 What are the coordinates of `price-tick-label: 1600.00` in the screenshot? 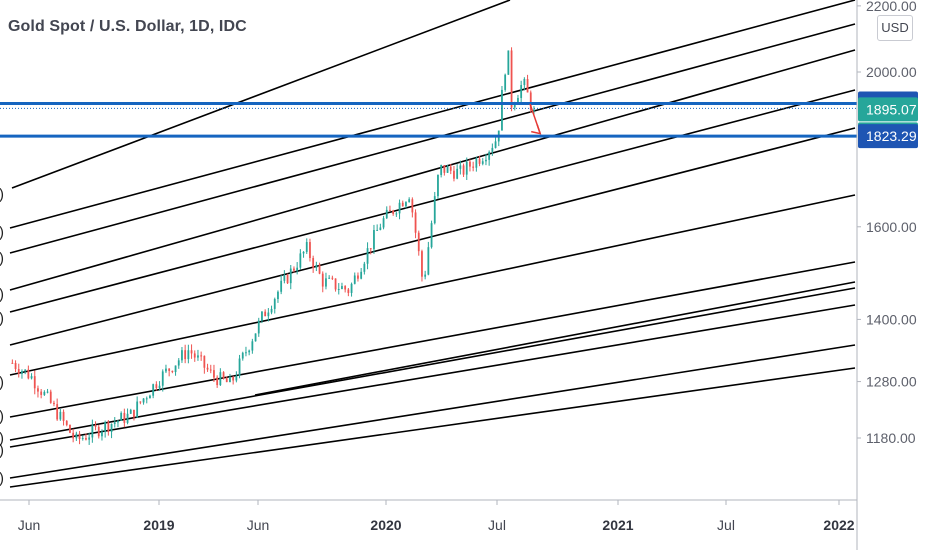 It's located at (891, 227).